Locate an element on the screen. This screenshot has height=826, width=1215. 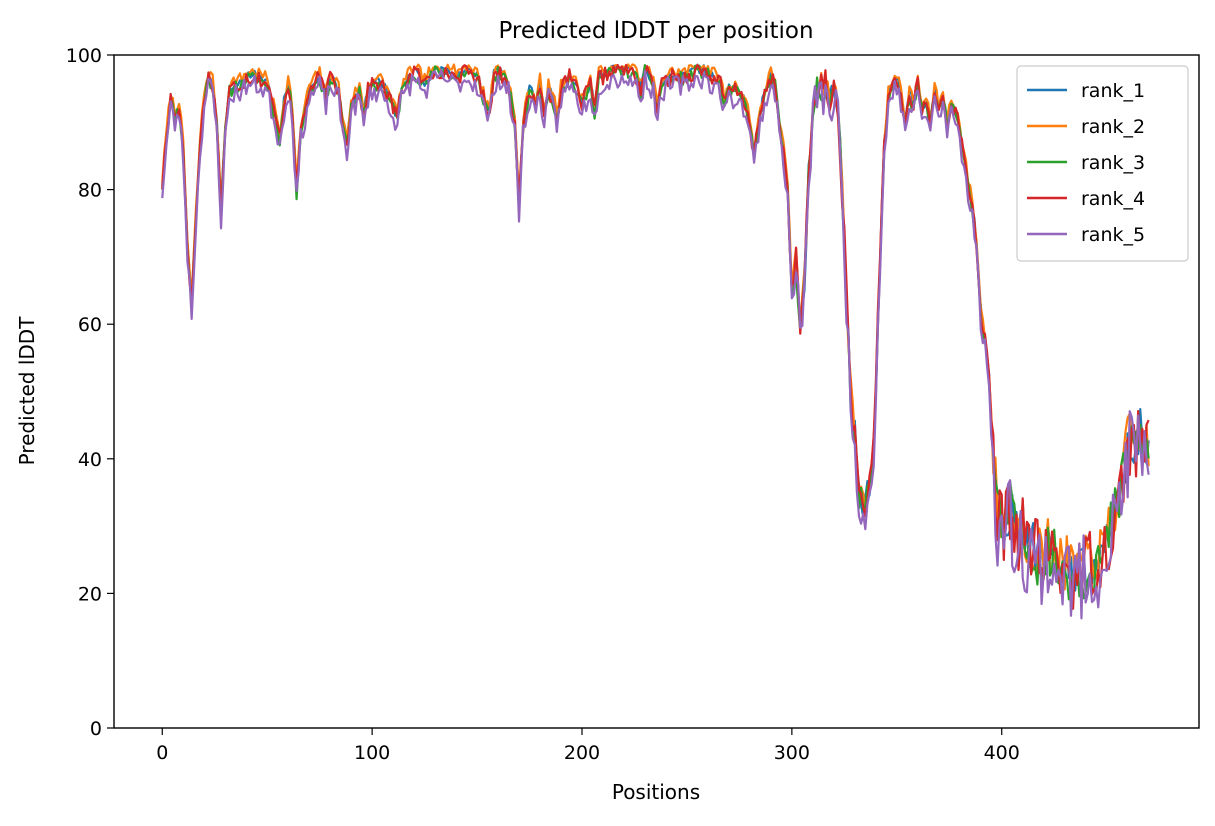
x-tick-label: 0 is located at coordinates (162, 753).